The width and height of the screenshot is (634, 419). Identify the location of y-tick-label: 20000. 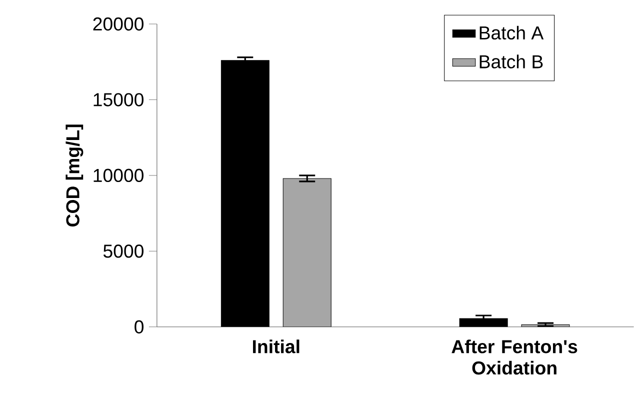
(118, 24).